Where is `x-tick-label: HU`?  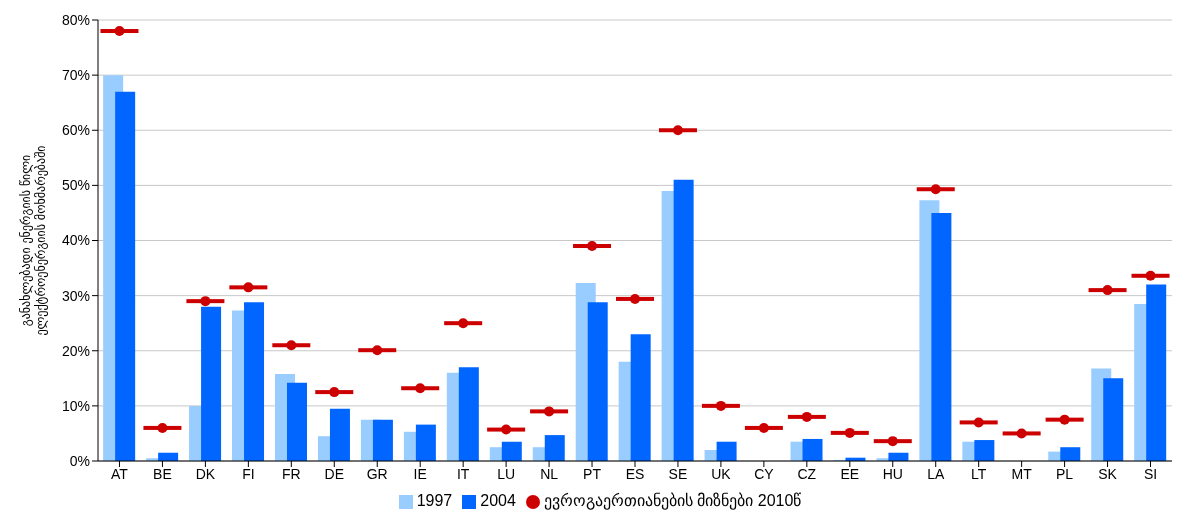 x-tick-label: HU is located at coordinates (892, 473).